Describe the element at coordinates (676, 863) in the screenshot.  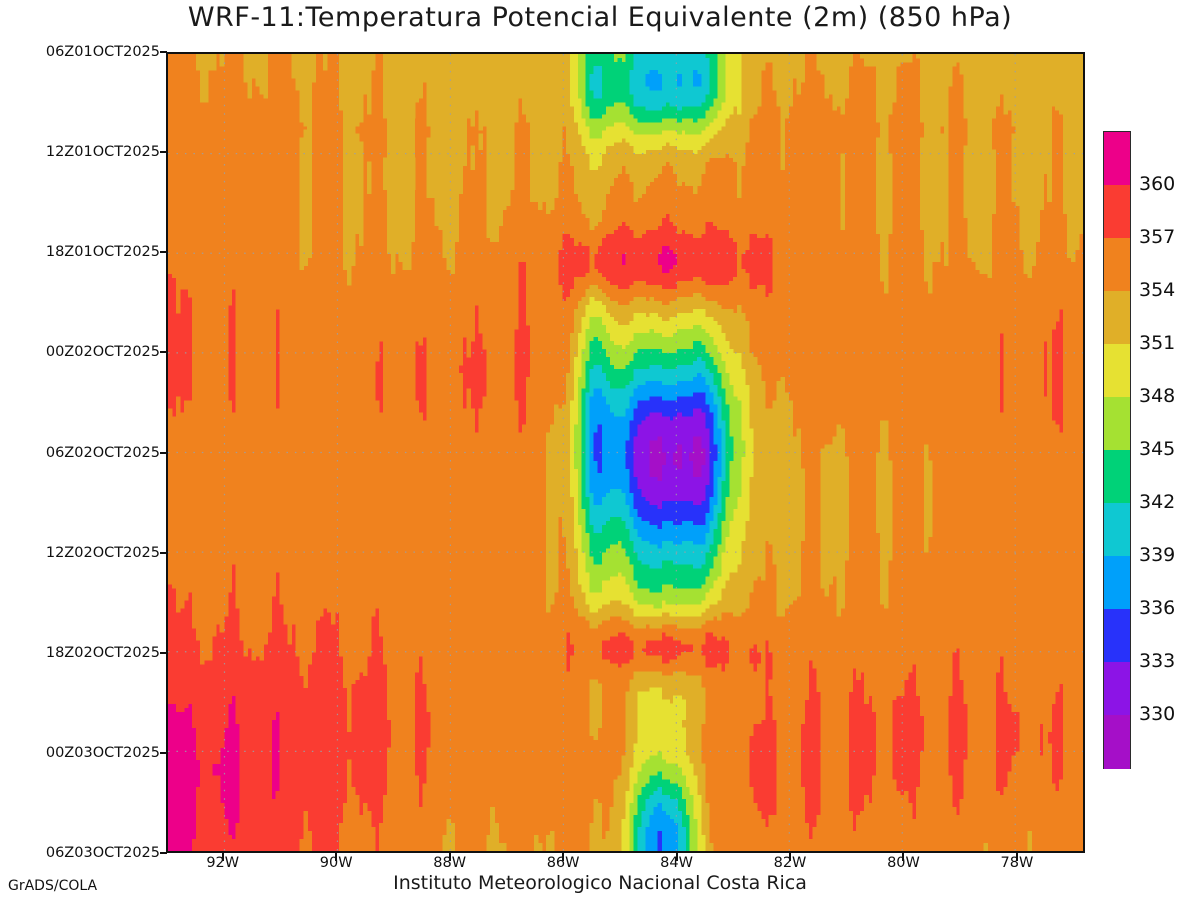
I see `x-axis-tick-label: 84W` at that location.